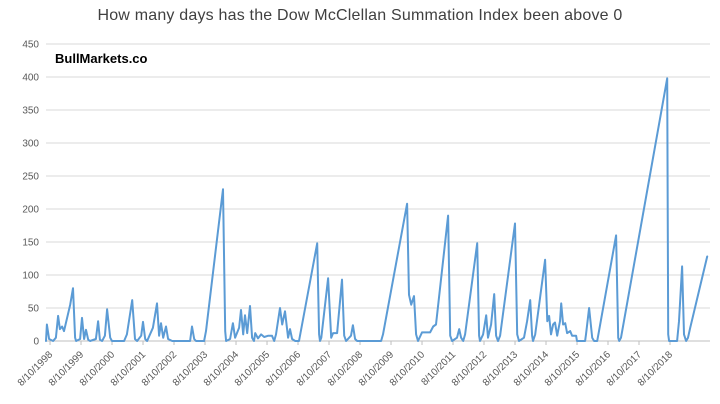  I want to click on y-axis-tick-label: 250, so click(30, 177).